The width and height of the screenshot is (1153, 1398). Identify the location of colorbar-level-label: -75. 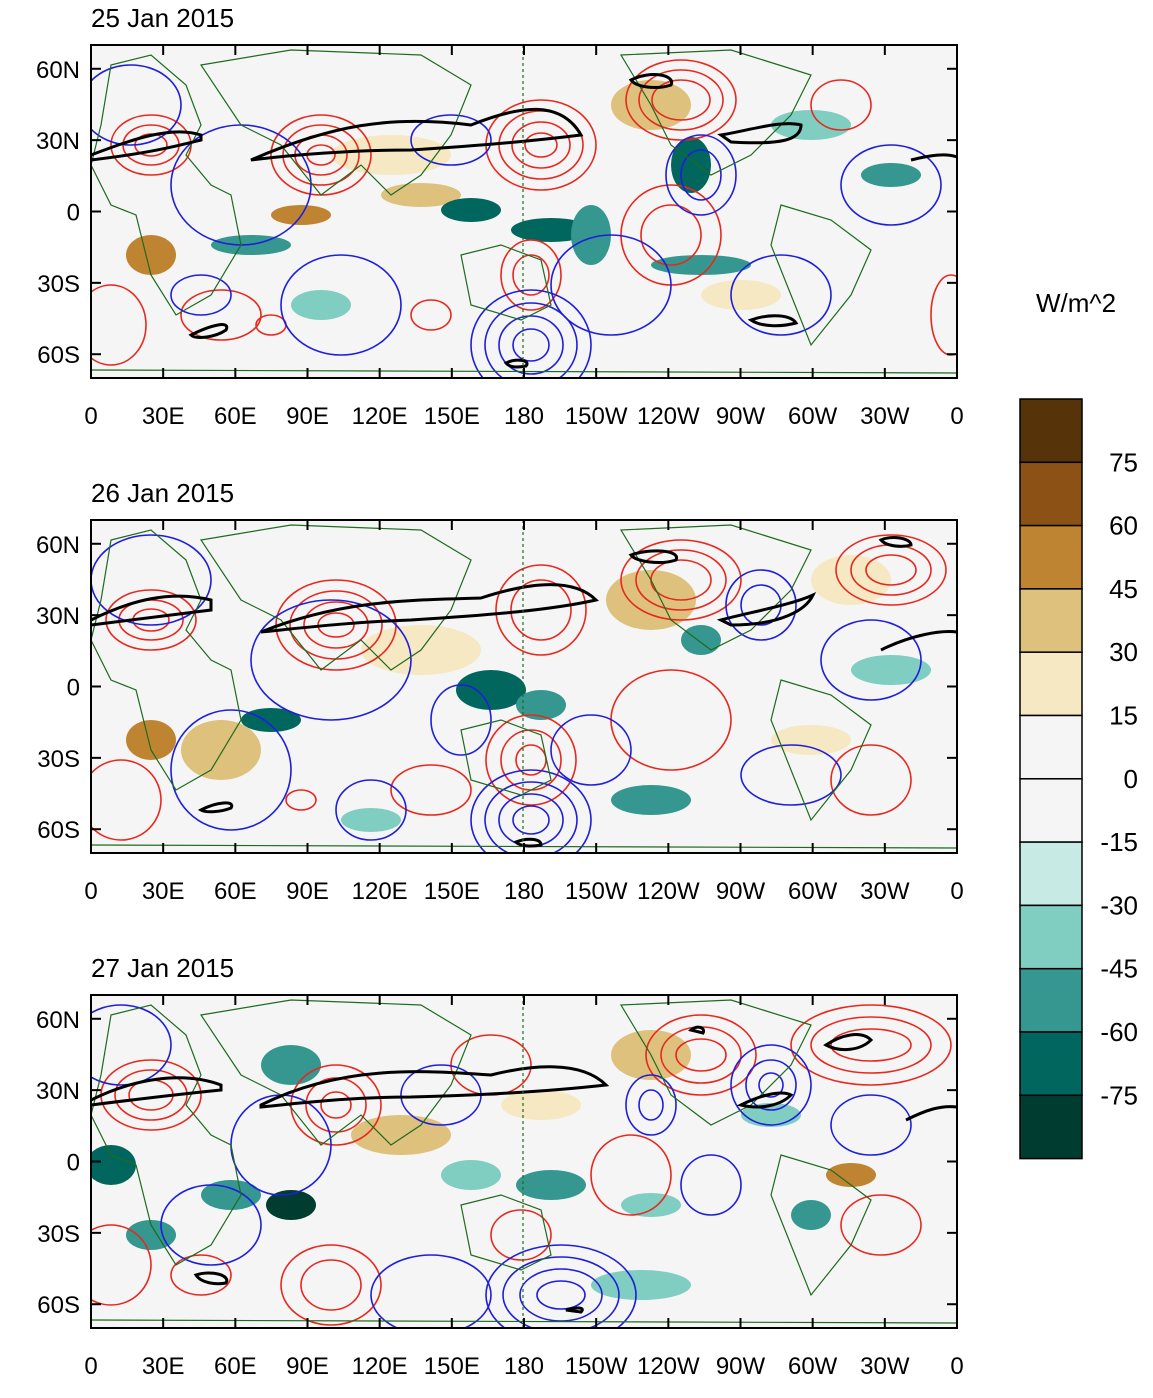
(1119, 1095).